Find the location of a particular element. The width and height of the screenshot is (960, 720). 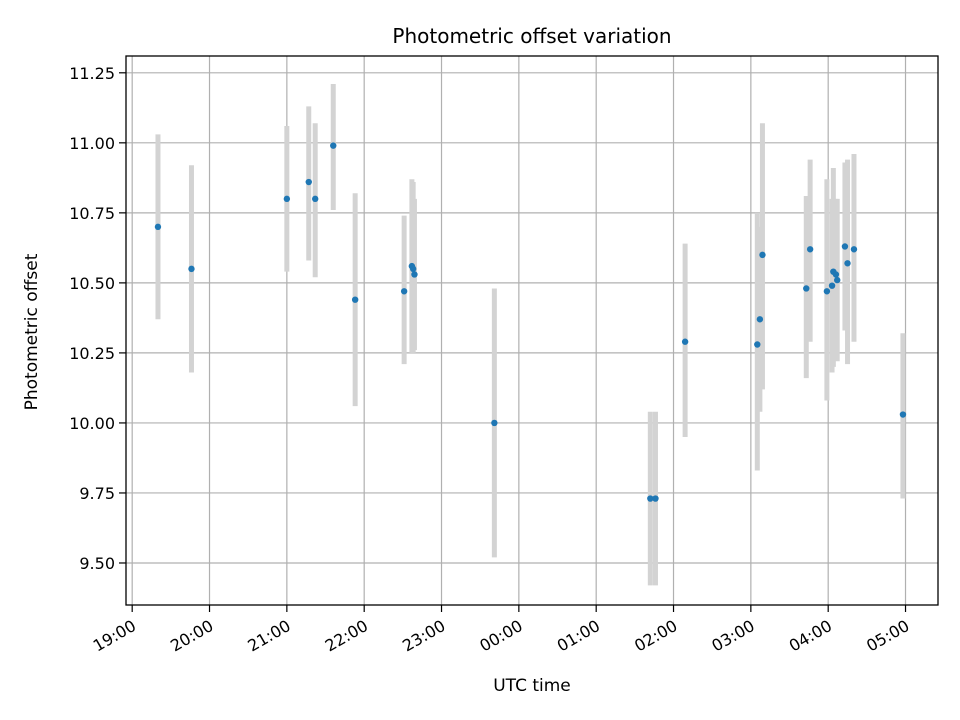

y-tick-label: 10.75 is located at coordinates (92, 213).